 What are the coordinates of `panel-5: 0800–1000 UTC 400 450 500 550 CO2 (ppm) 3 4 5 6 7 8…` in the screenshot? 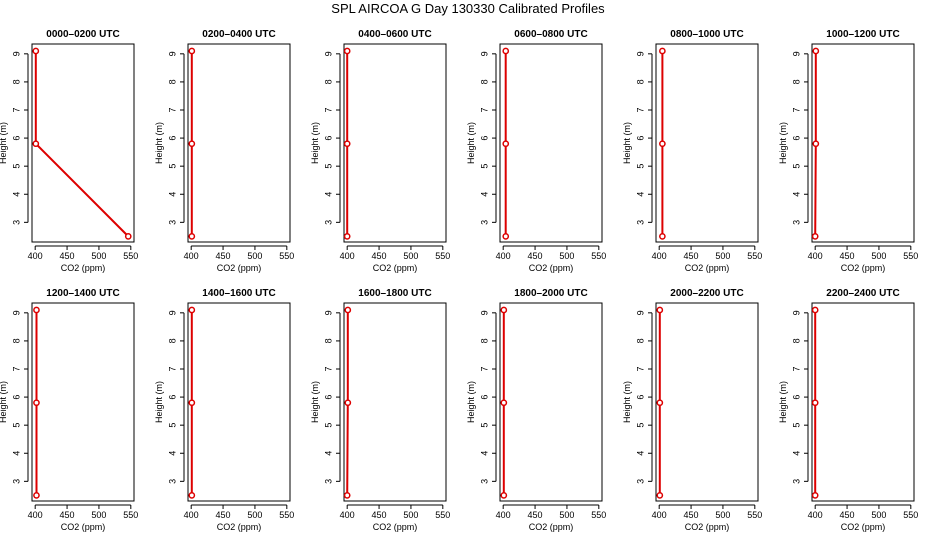 It's located at (692, 151).